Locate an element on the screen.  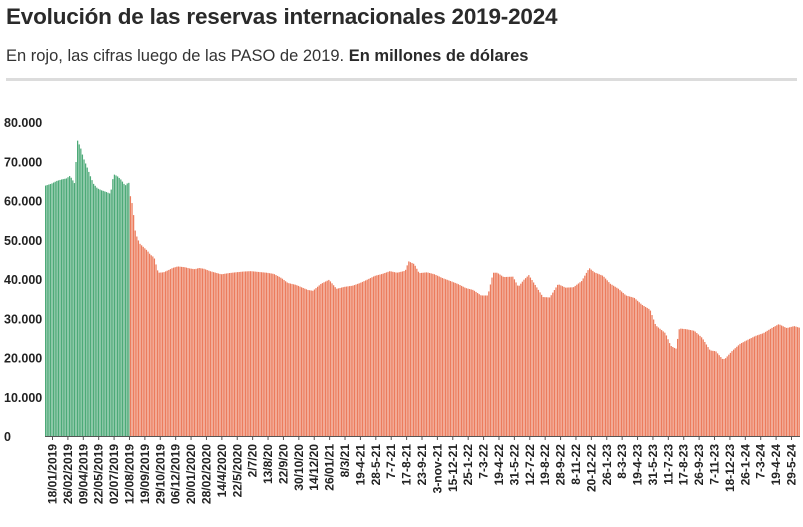
x-tick-label: 28/02/2020 is located at coordinates (207, 474).